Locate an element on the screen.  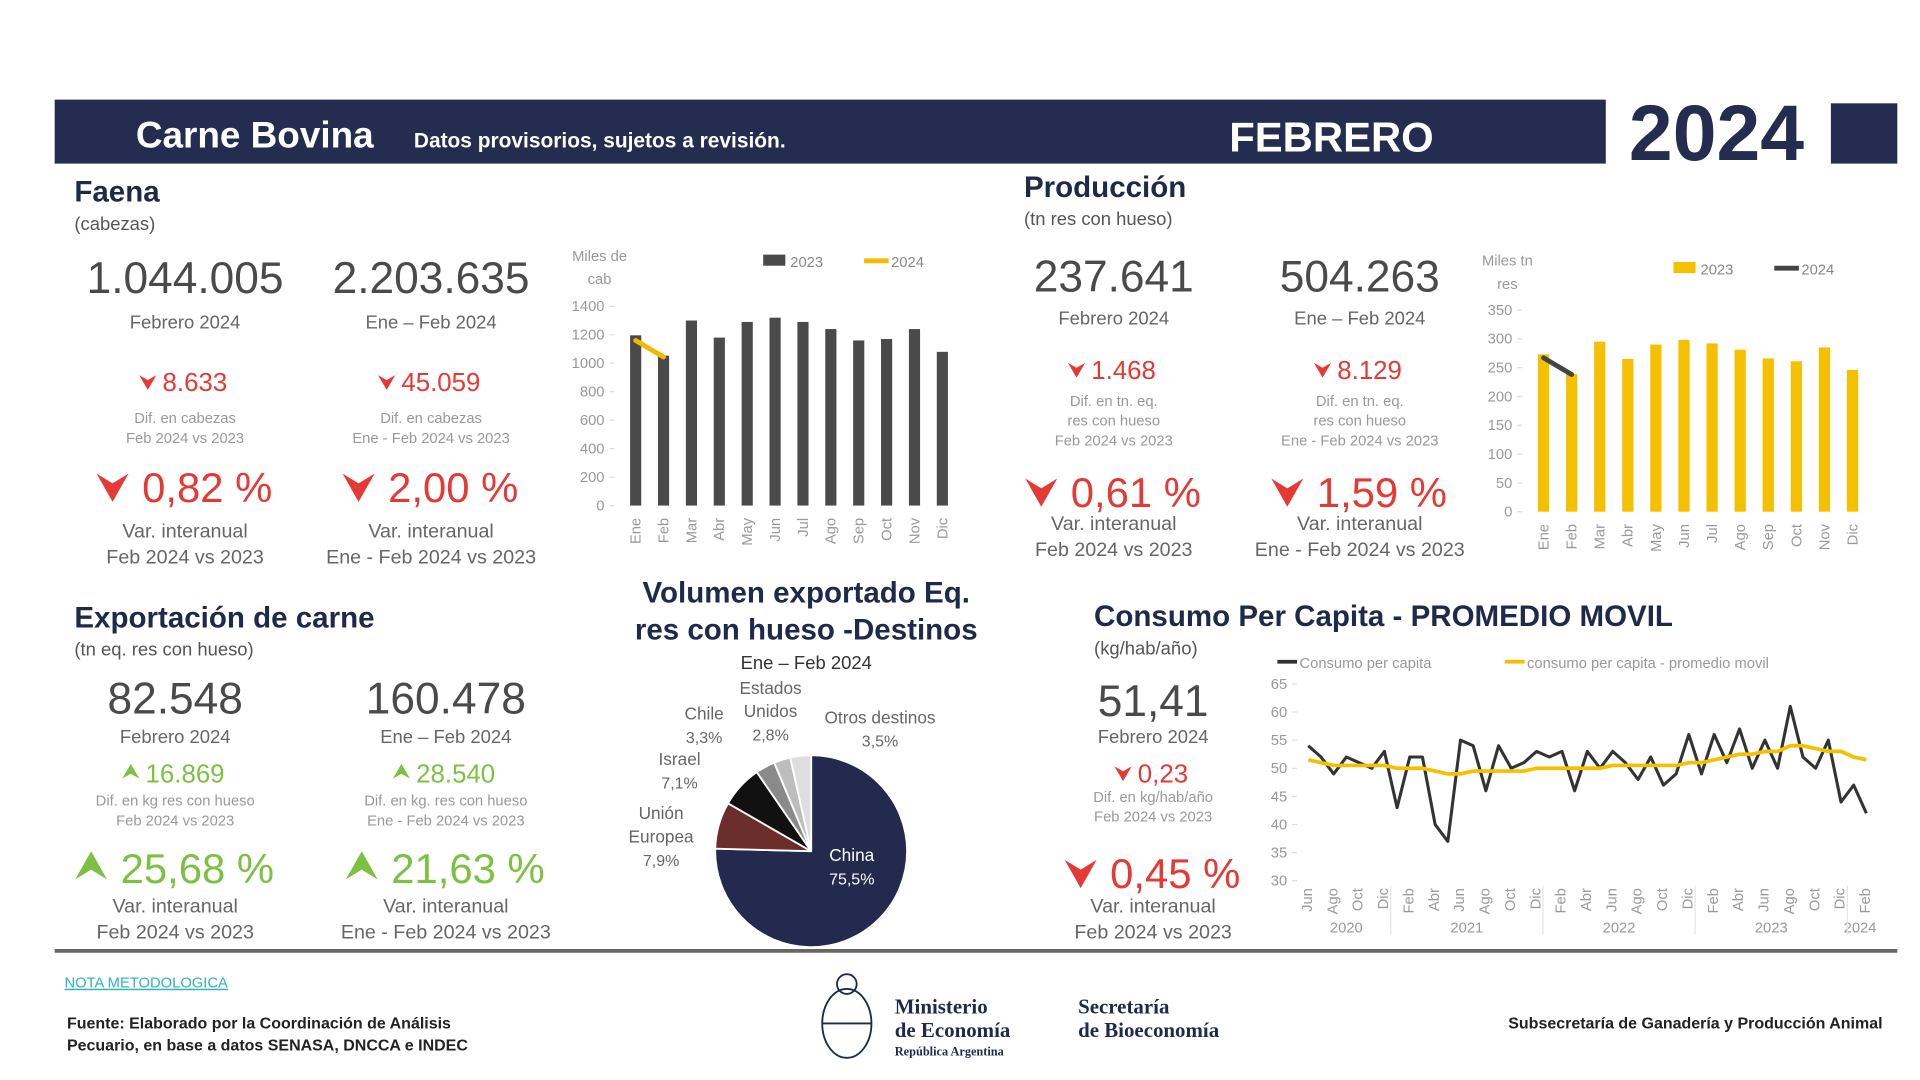
kpi-diff: 0,23 is located at coordinates (1163, 774).